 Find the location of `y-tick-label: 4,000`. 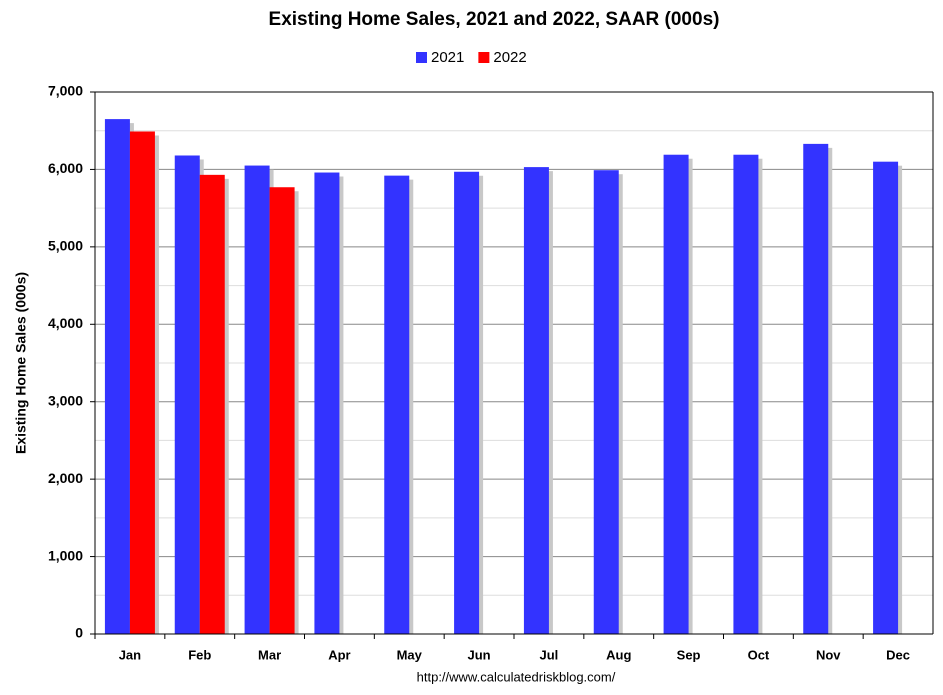

y-tick-label: 4,000 is located at coordinates (65, 323).